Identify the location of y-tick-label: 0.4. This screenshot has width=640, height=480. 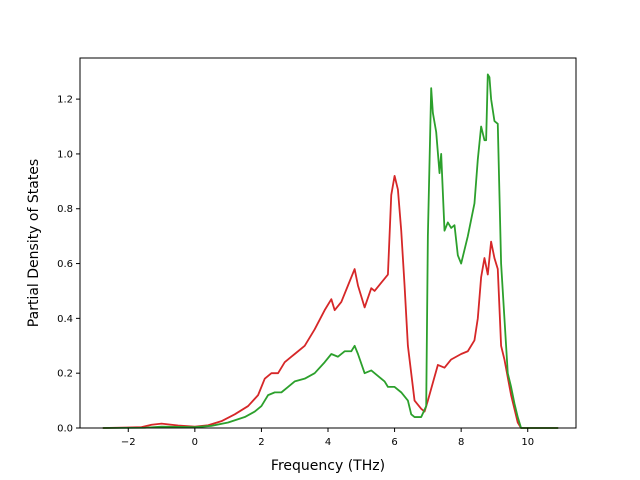
(65, 319).